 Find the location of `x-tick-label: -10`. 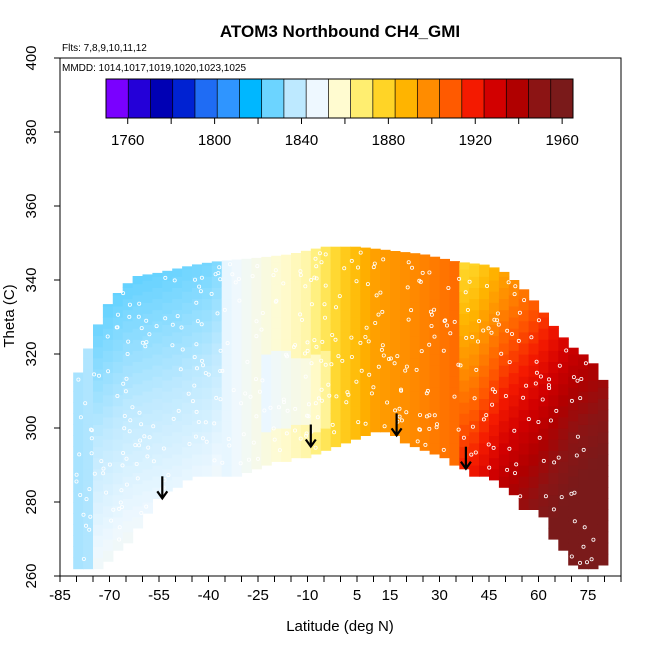

x-tick-label: -10 is located at coordinates (308, 595).